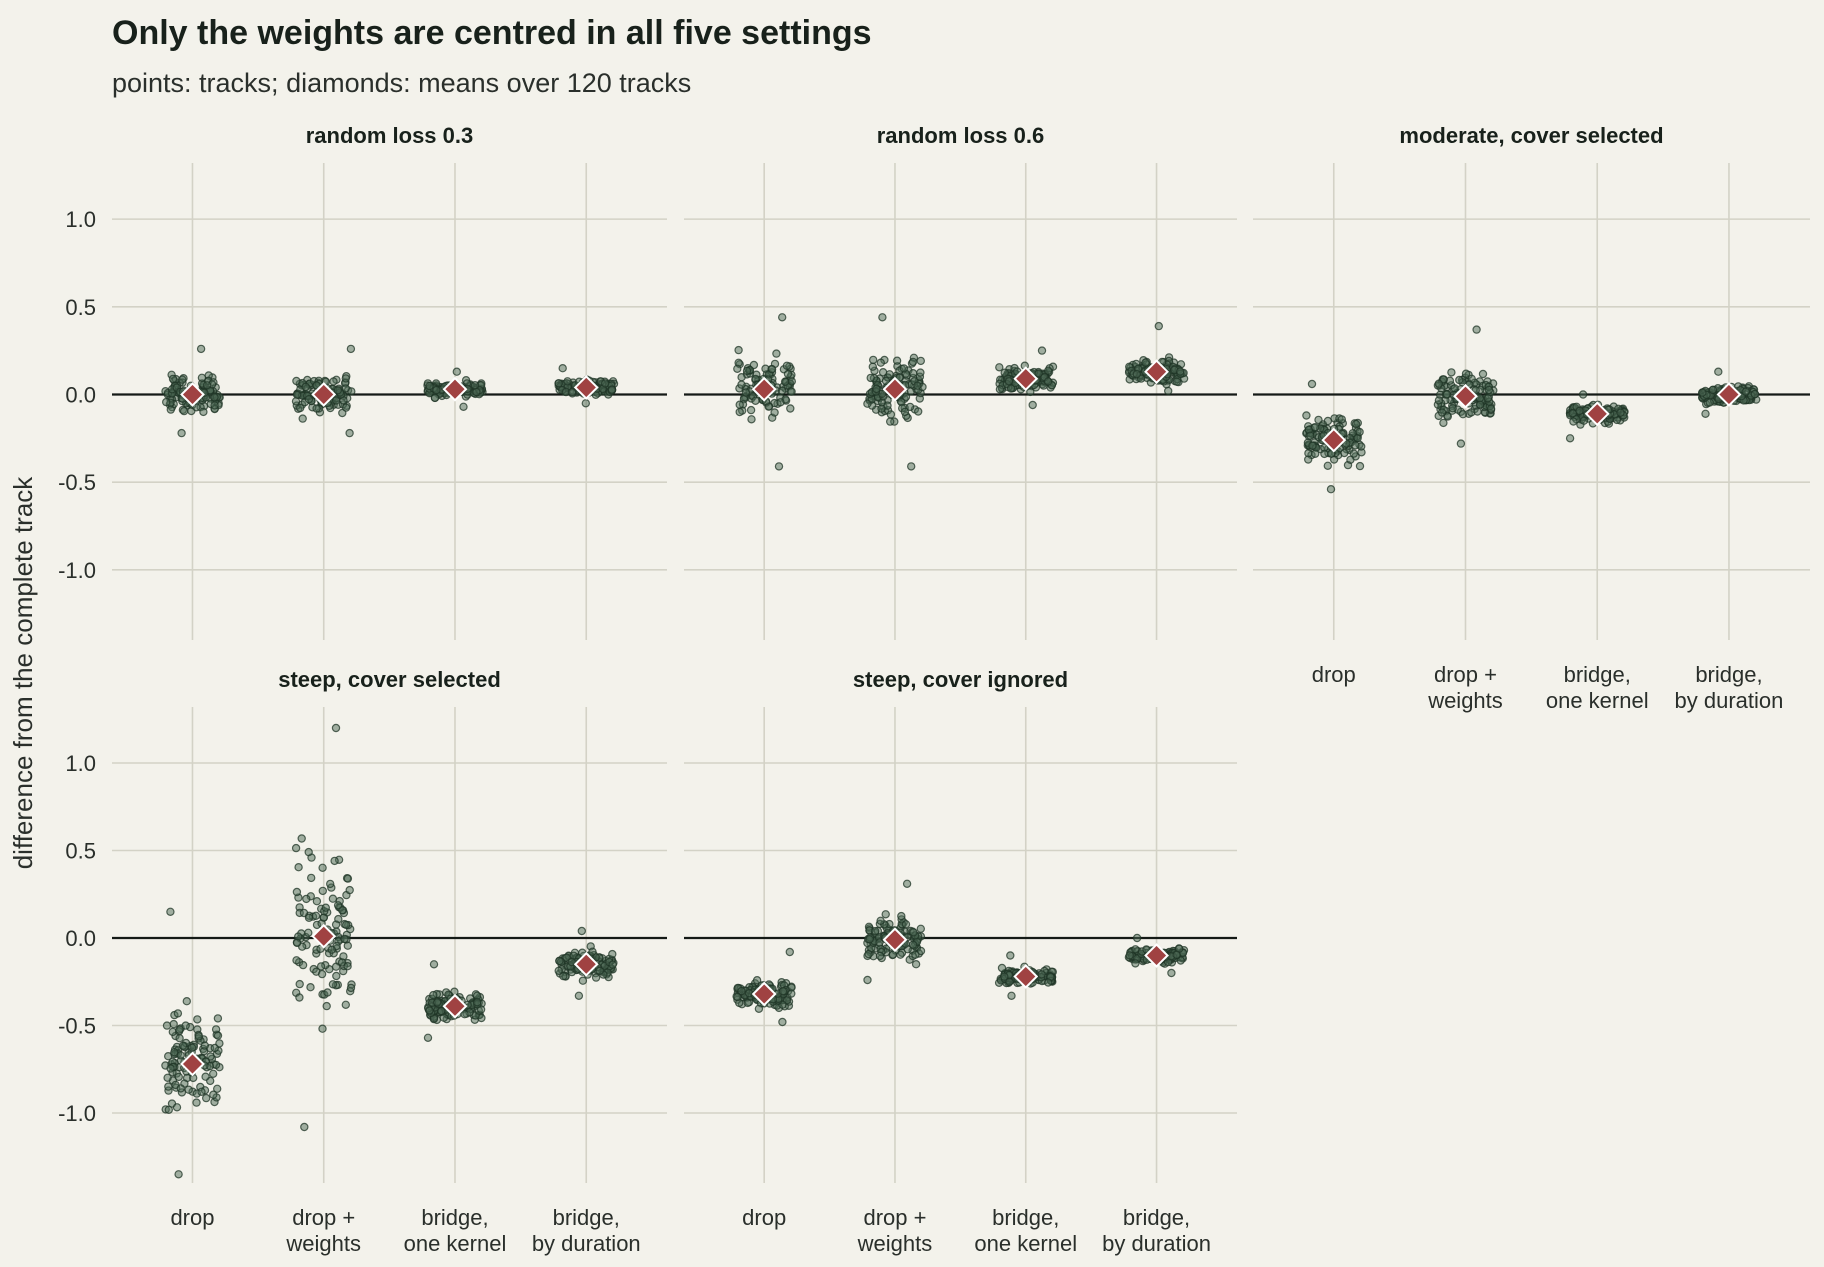 Image resolution: width=1824 pixels, height=1267 pixels. What do you see at coordinates (77, 570) in the screenshot?
I see `y-tick-label: -1.0` at bounding box center [77, 570].